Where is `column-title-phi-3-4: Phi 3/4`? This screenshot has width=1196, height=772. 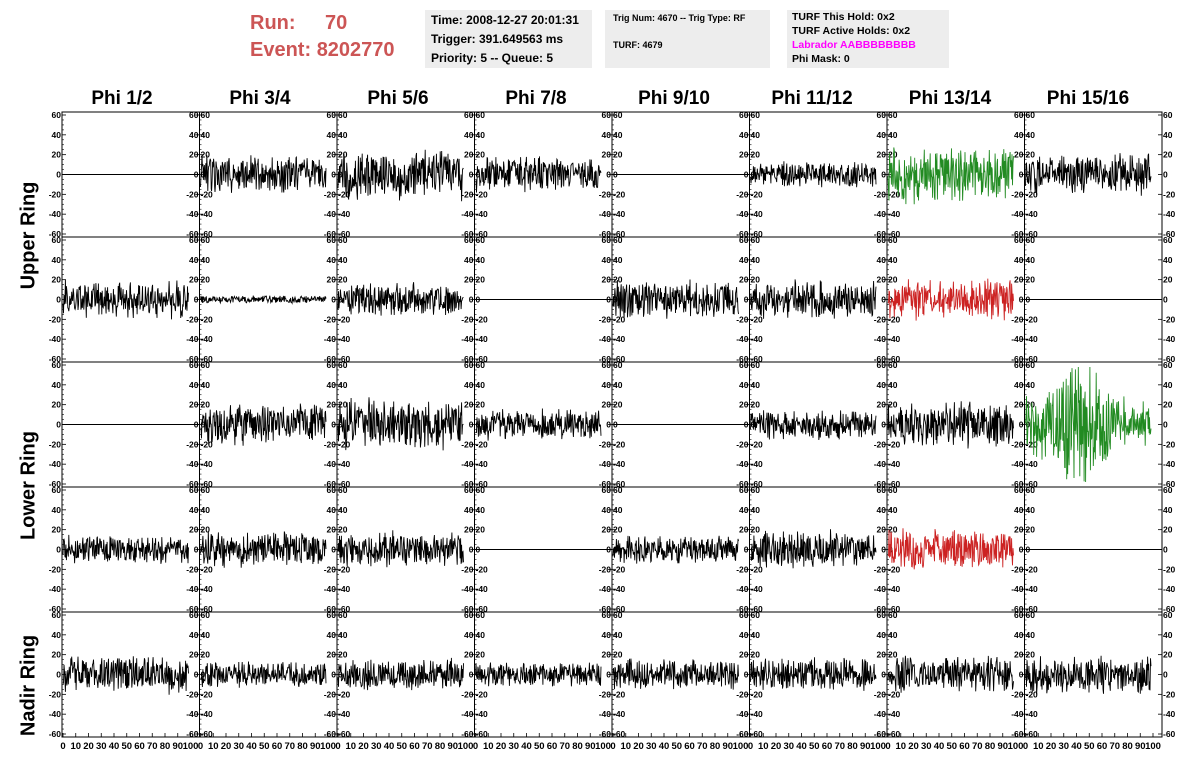 column-title-phi-3-4: Phi 3/4 is located at coordinates (260, 98).